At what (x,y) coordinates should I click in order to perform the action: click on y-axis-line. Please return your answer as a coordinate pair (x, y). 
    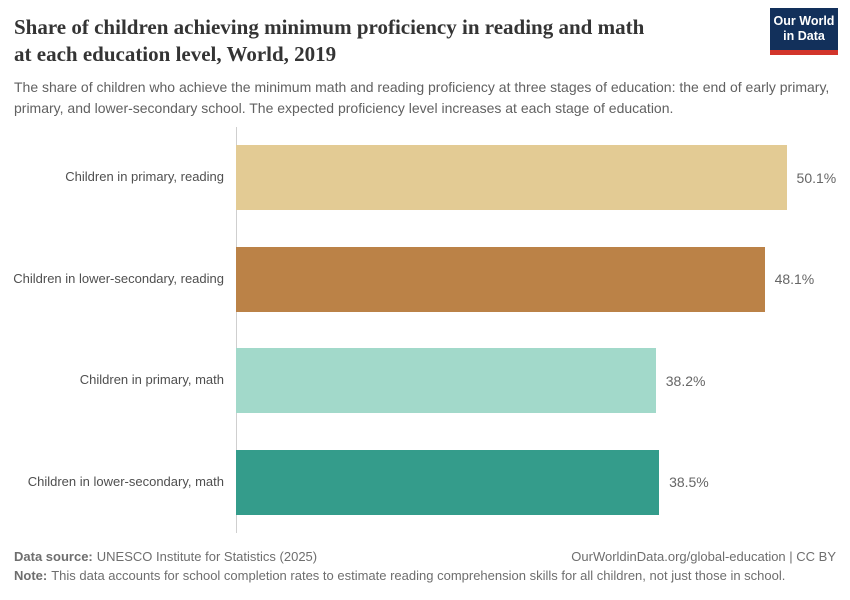
    Looking at the image, I should click on (236, 329).